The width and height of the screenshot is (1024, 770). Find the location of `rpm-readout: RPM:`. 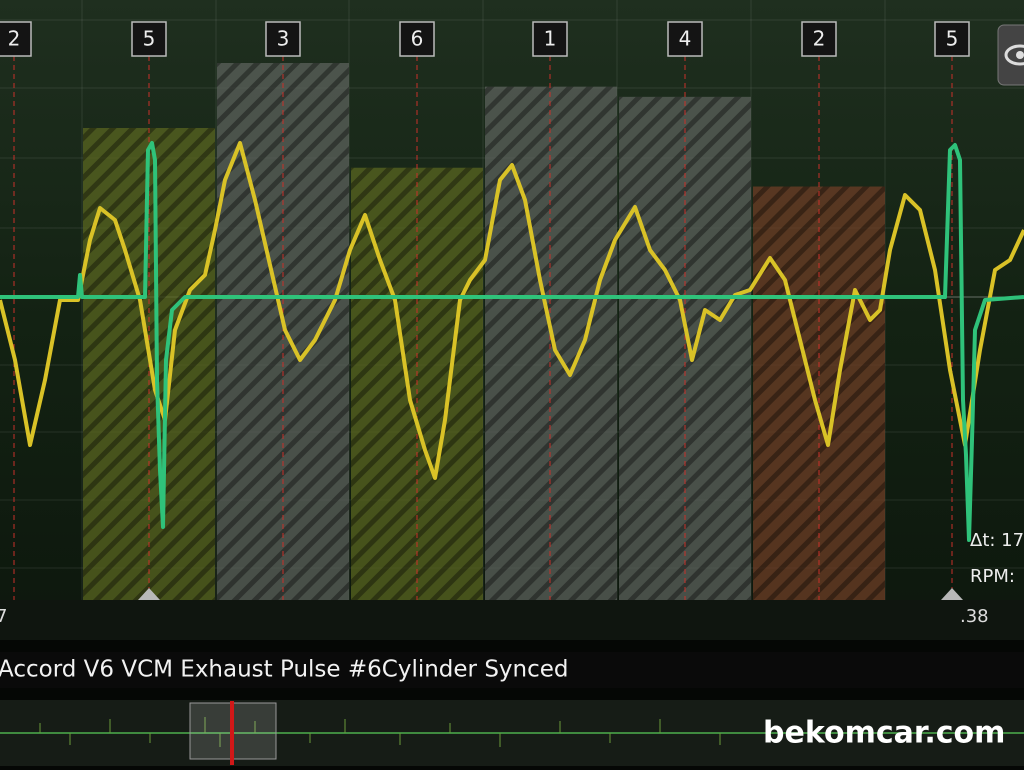

rpm-readout: RPM: is located at coordinates (992, 576).